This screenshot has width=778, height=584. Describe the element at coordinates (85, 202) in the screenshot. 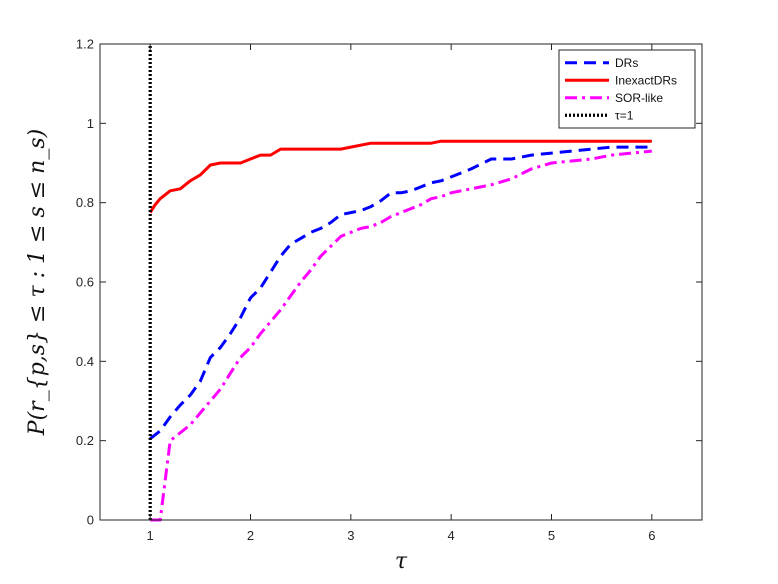

I see `y-tick-label: 0.8` at that location.